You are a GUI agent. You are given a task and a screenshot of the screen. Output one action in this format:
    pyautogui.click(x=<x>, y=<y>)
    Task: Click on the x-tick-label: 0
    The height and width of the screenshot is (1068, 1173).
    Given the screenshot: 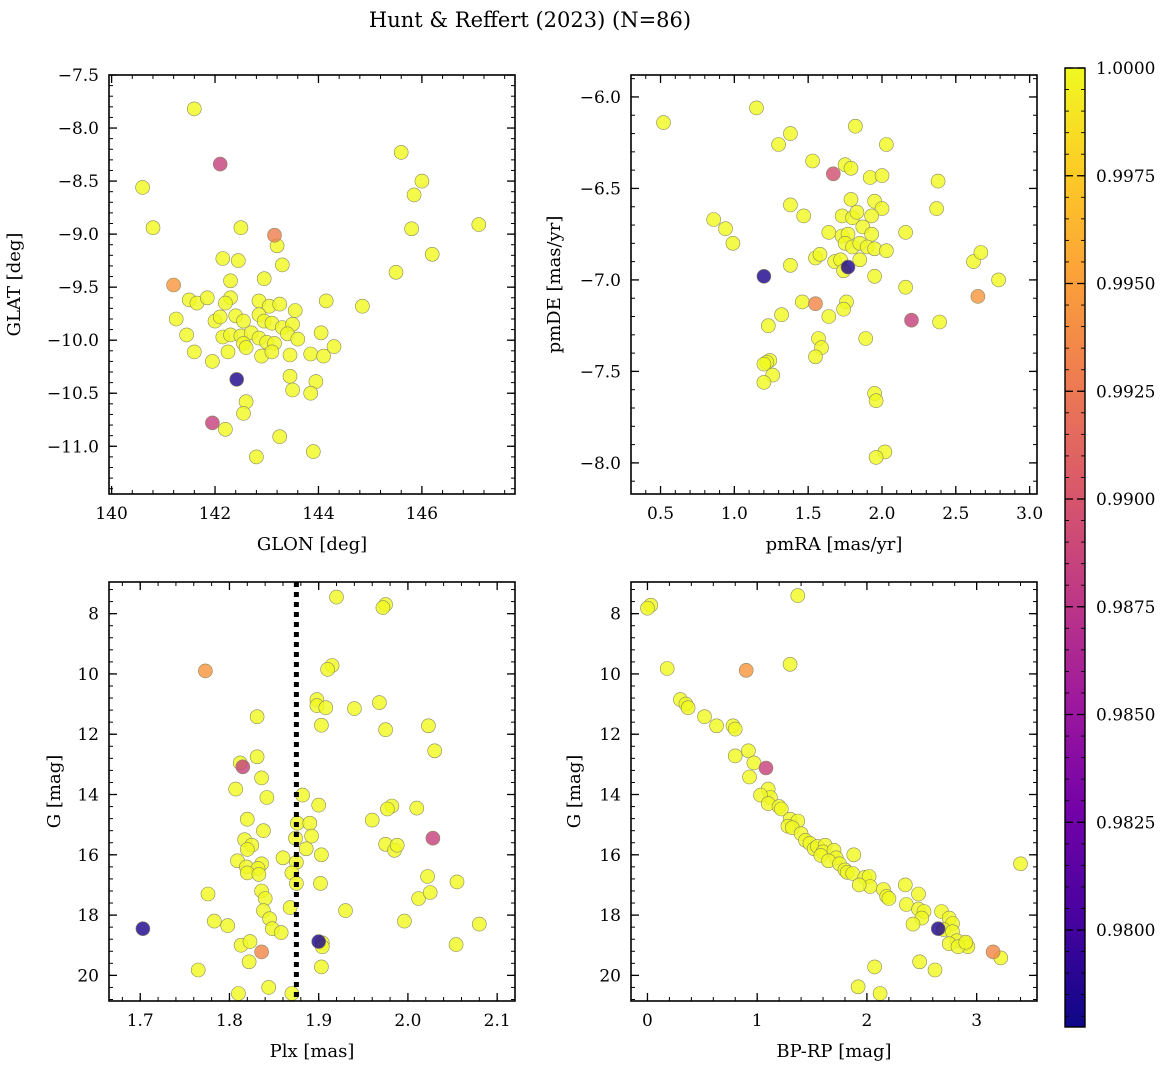 What is the action you would take?
    pyautogui.click(x=647, y=1021)
    